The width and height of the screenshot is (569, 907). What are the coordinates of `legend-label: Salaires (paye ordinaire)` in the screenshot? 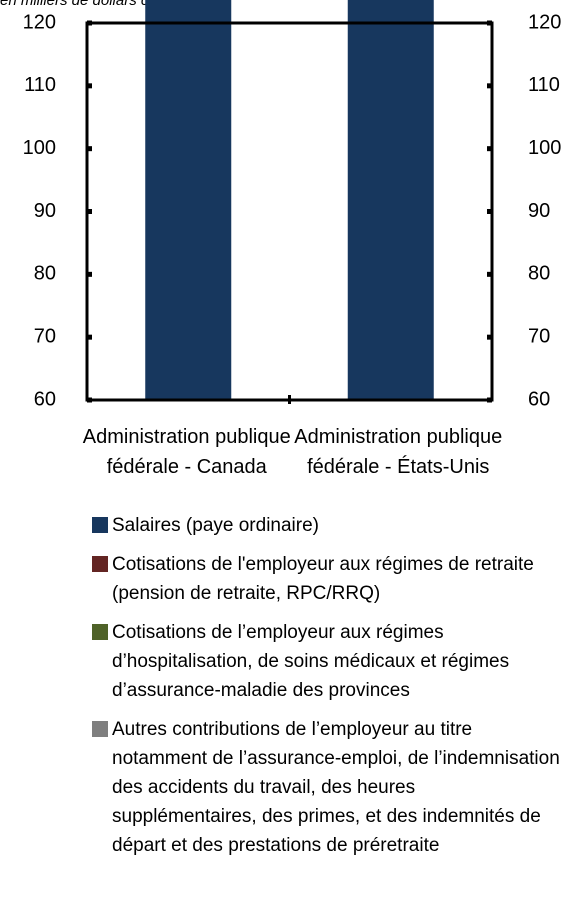 It's located at (215, 525).